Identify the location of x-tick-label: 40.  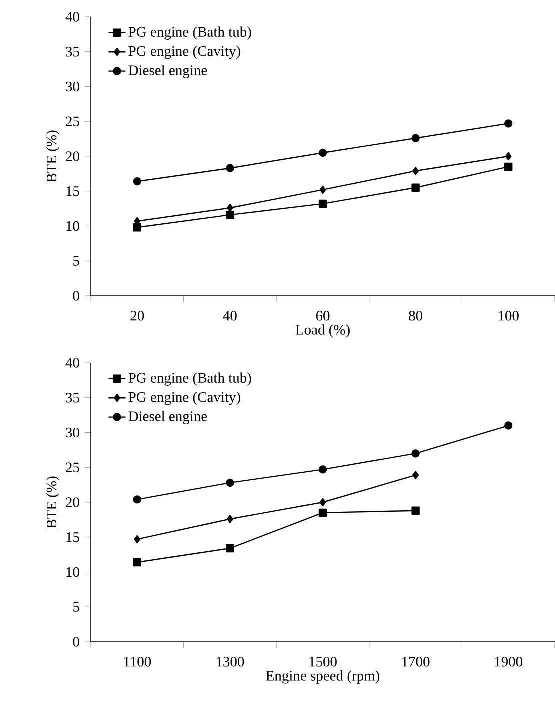
(230, 316).